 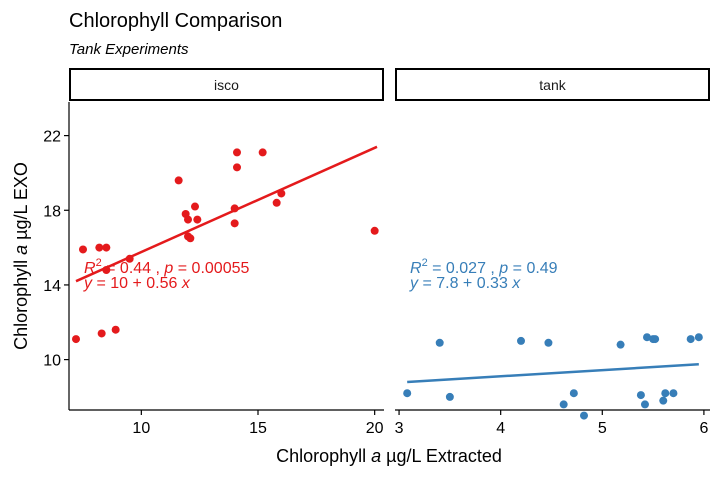 I want to click on equation-annotation-isco: y = 10 + 0.56 x, so click(x=137, y=283).